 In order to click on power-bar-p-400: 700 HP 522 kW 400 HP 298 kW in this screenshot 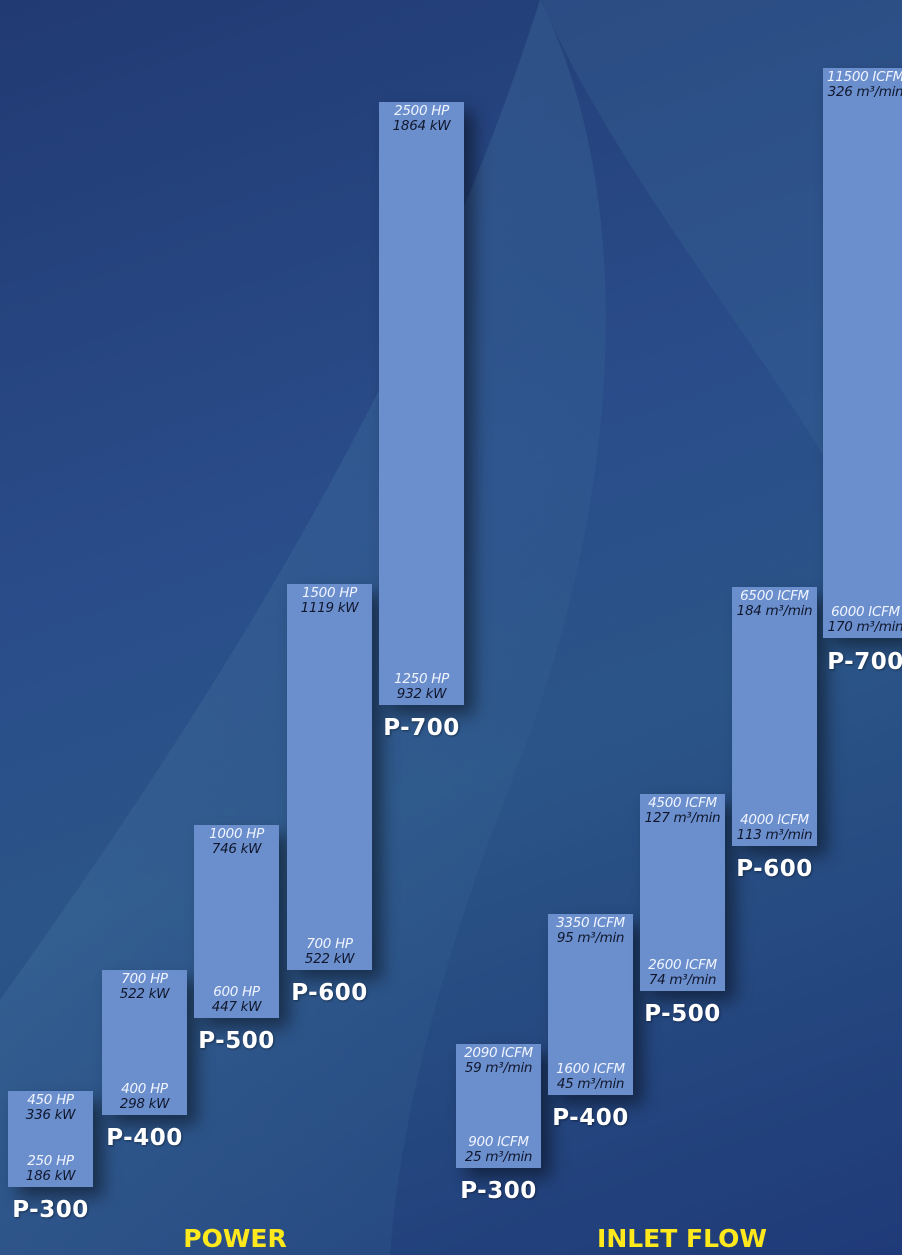, I will do `click(144, 1042)`.